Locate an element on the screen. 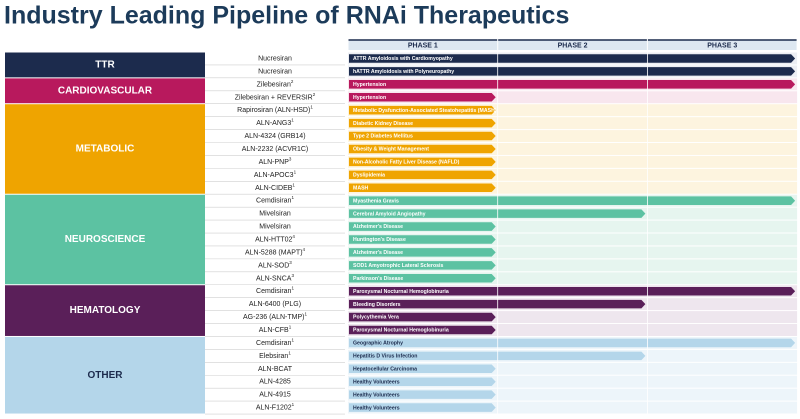  drug-text: Elebsiran is located at coordinates (273, 356).